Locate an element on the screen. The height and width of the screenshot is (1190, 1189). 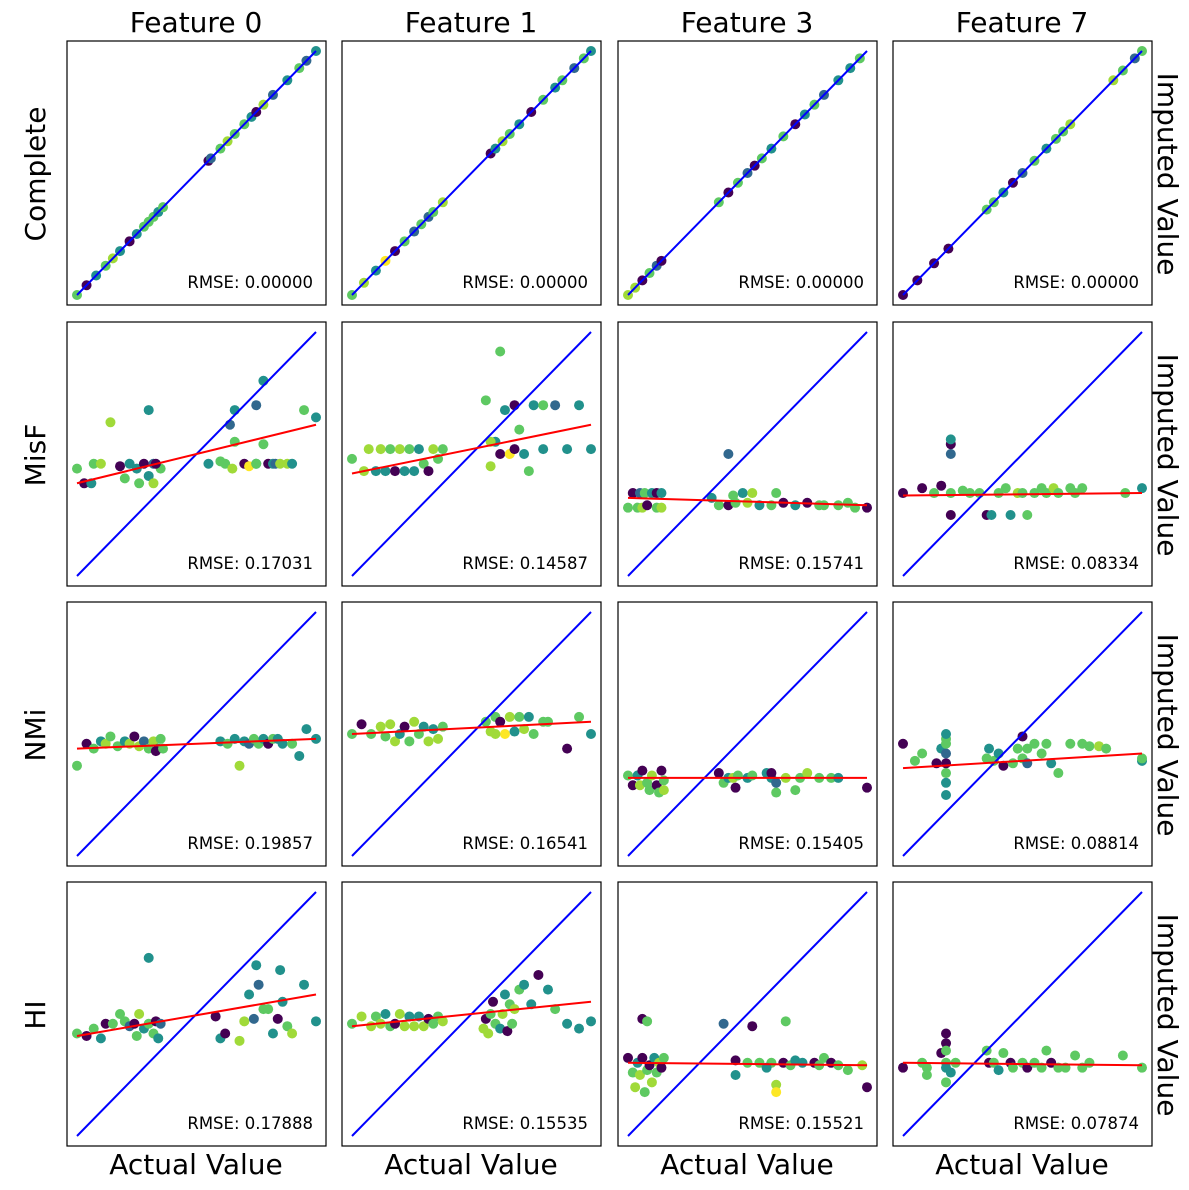
panel-hi-feature-3: RMSE: 0.15521 is located at coordinates (747, 1014).